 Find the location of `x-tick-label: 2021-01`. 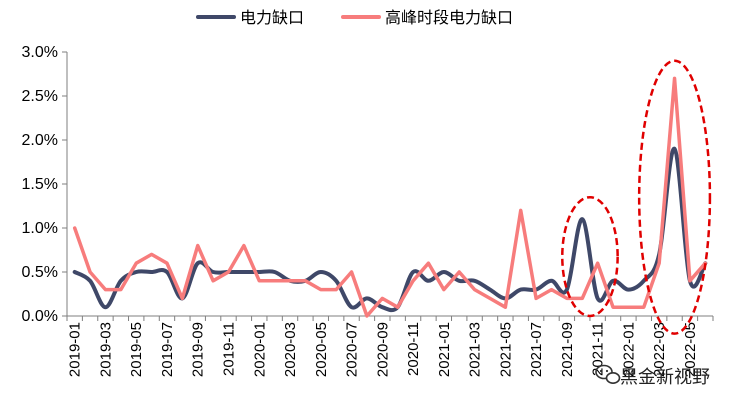

x-tick-label: 2021-01 is located at coordinates (444, 349).